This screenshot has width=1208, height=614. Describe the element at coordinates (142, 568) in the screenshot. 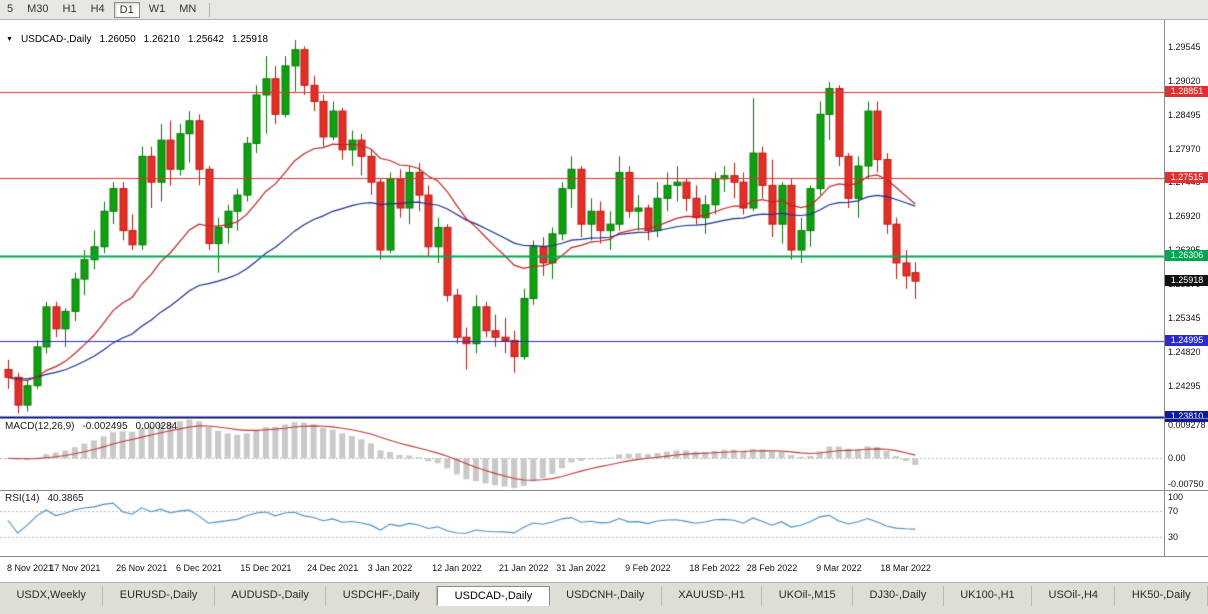

I see `date-axis-label: 26 Nov 2021` at that location.